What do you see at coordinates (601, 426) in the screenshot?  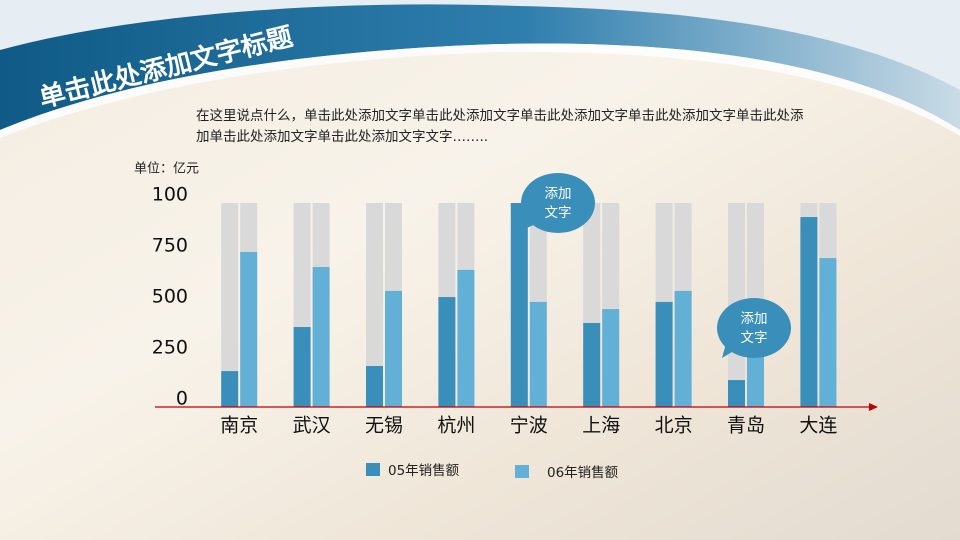 I see `x-tick-label: 上海` at bounding box center [601, 426].